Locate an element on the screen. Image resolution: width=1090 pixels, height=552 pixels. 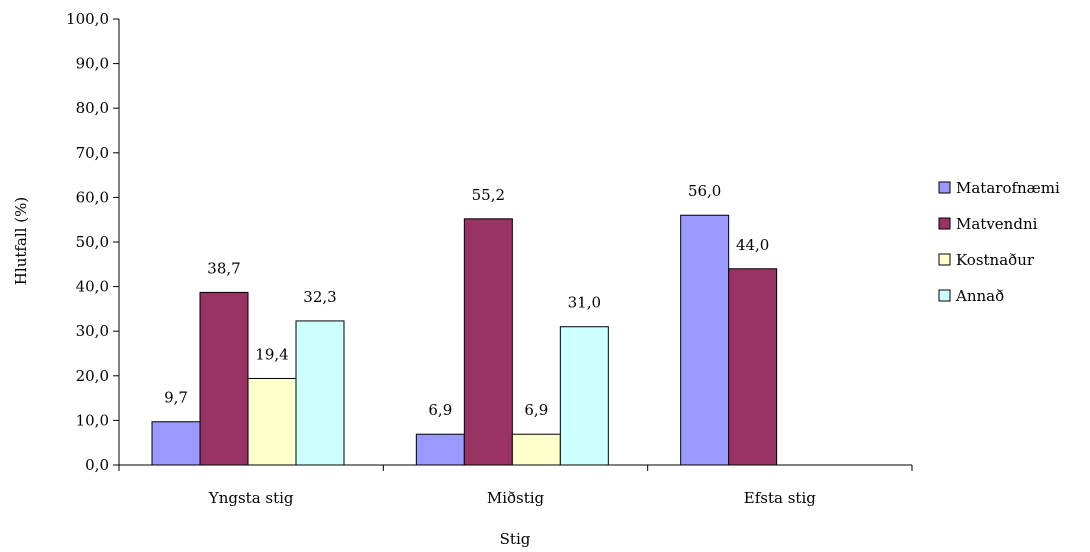
y-tick-label: 40,0 is located at coordinates (92, 287).